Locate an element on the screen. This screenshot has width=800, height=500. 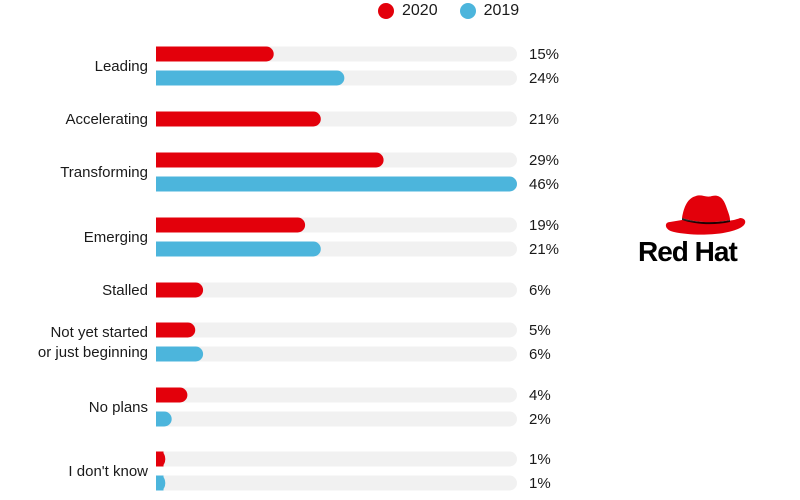
category-label-transforming: Transforming is located at coordinates (104, 172).